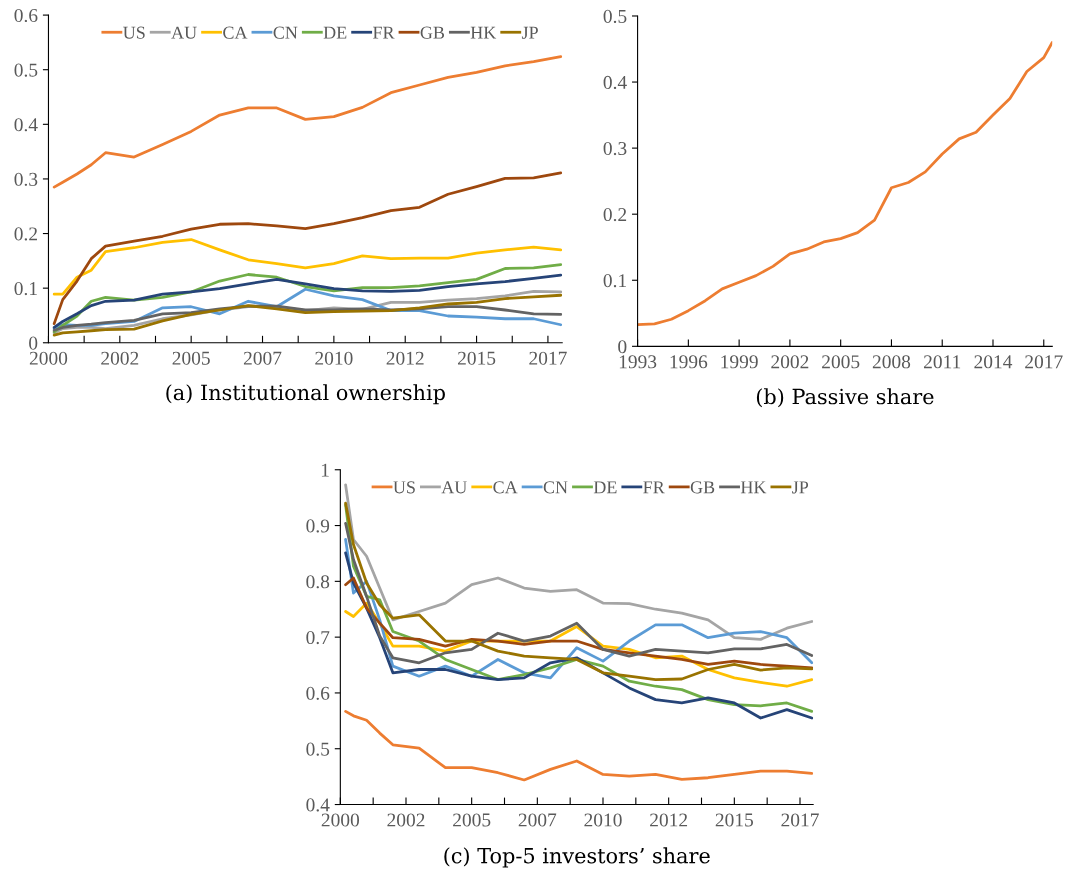 The image size is (1077, 888). I want to click on text: (b) Passive share, so click(845, 398).